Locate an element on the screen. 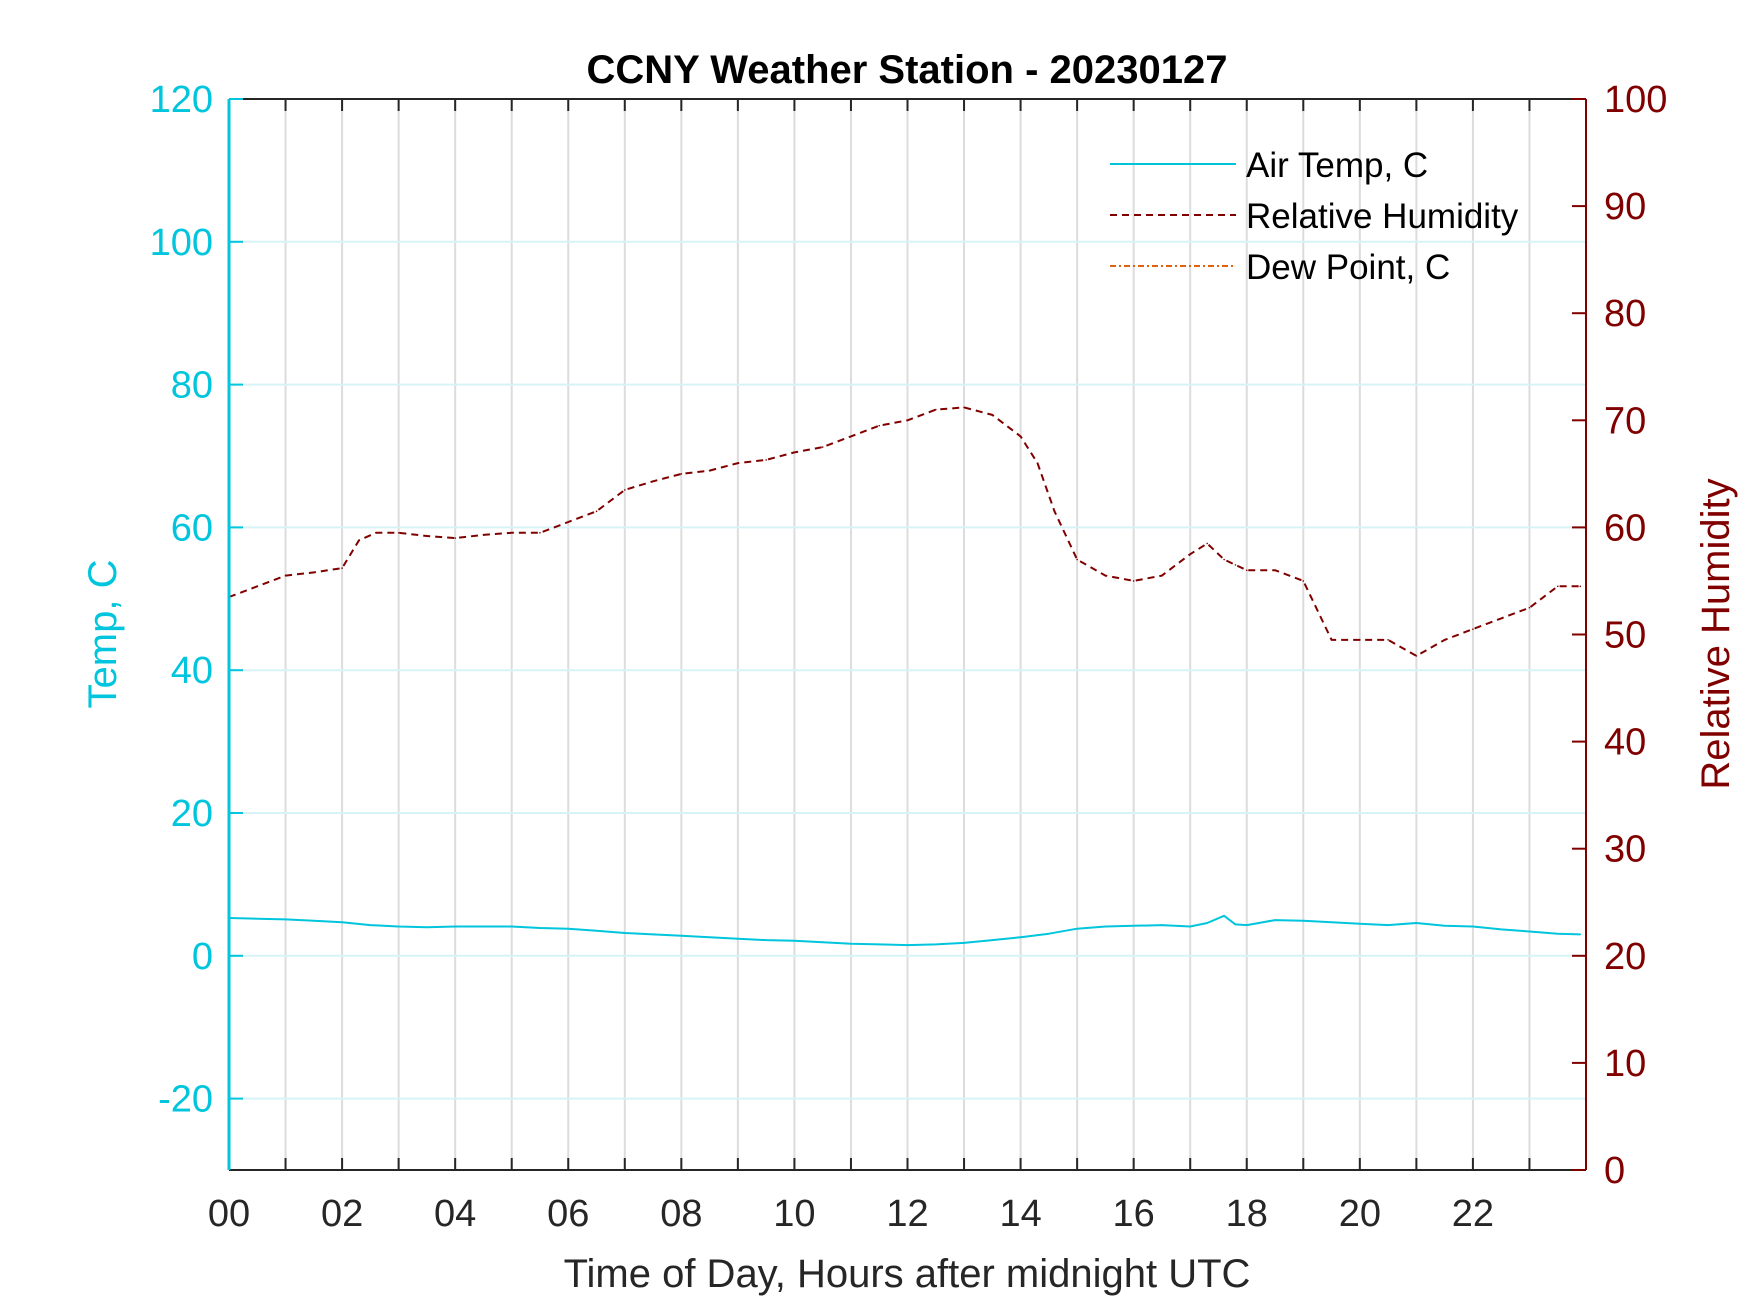 This screenshot has width=1750, height=1313. right-tick-label: 70 is located at coordinates (1625, 421).